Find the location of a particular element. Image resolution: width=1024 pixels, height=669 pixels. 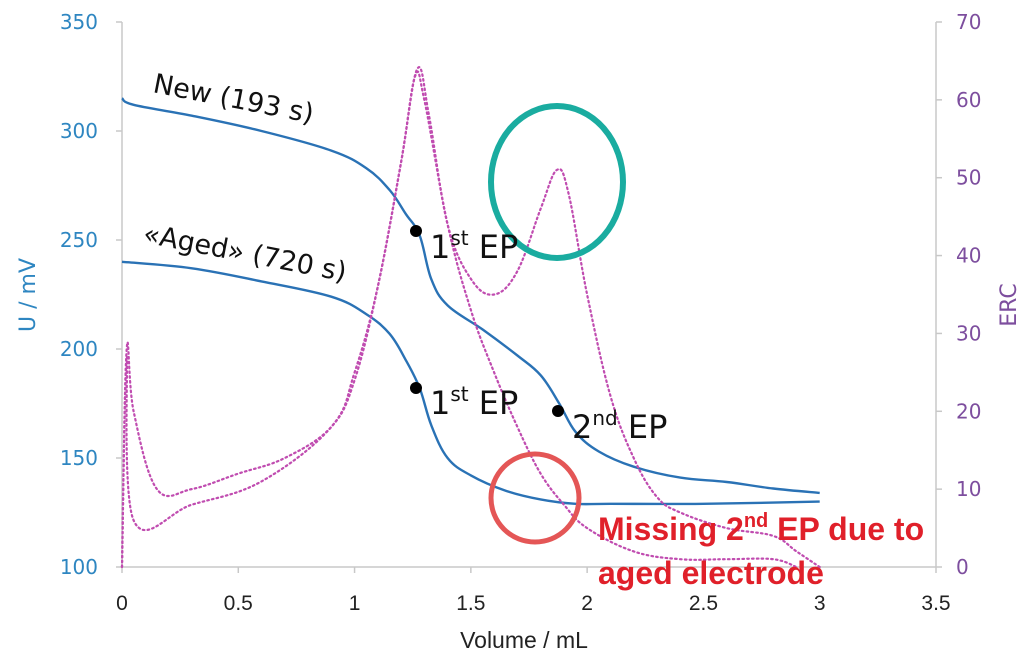

ep-new-2nd: 2nd EP is located at coordinates (609, 425).